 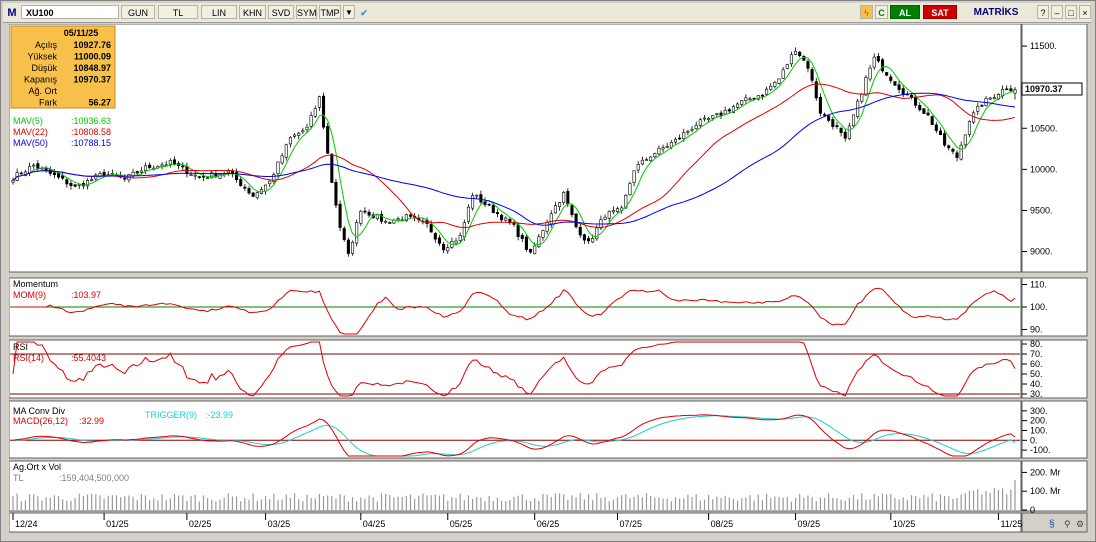 I want to click on x-tick-label: 05/25, so click(x=461, y=524).